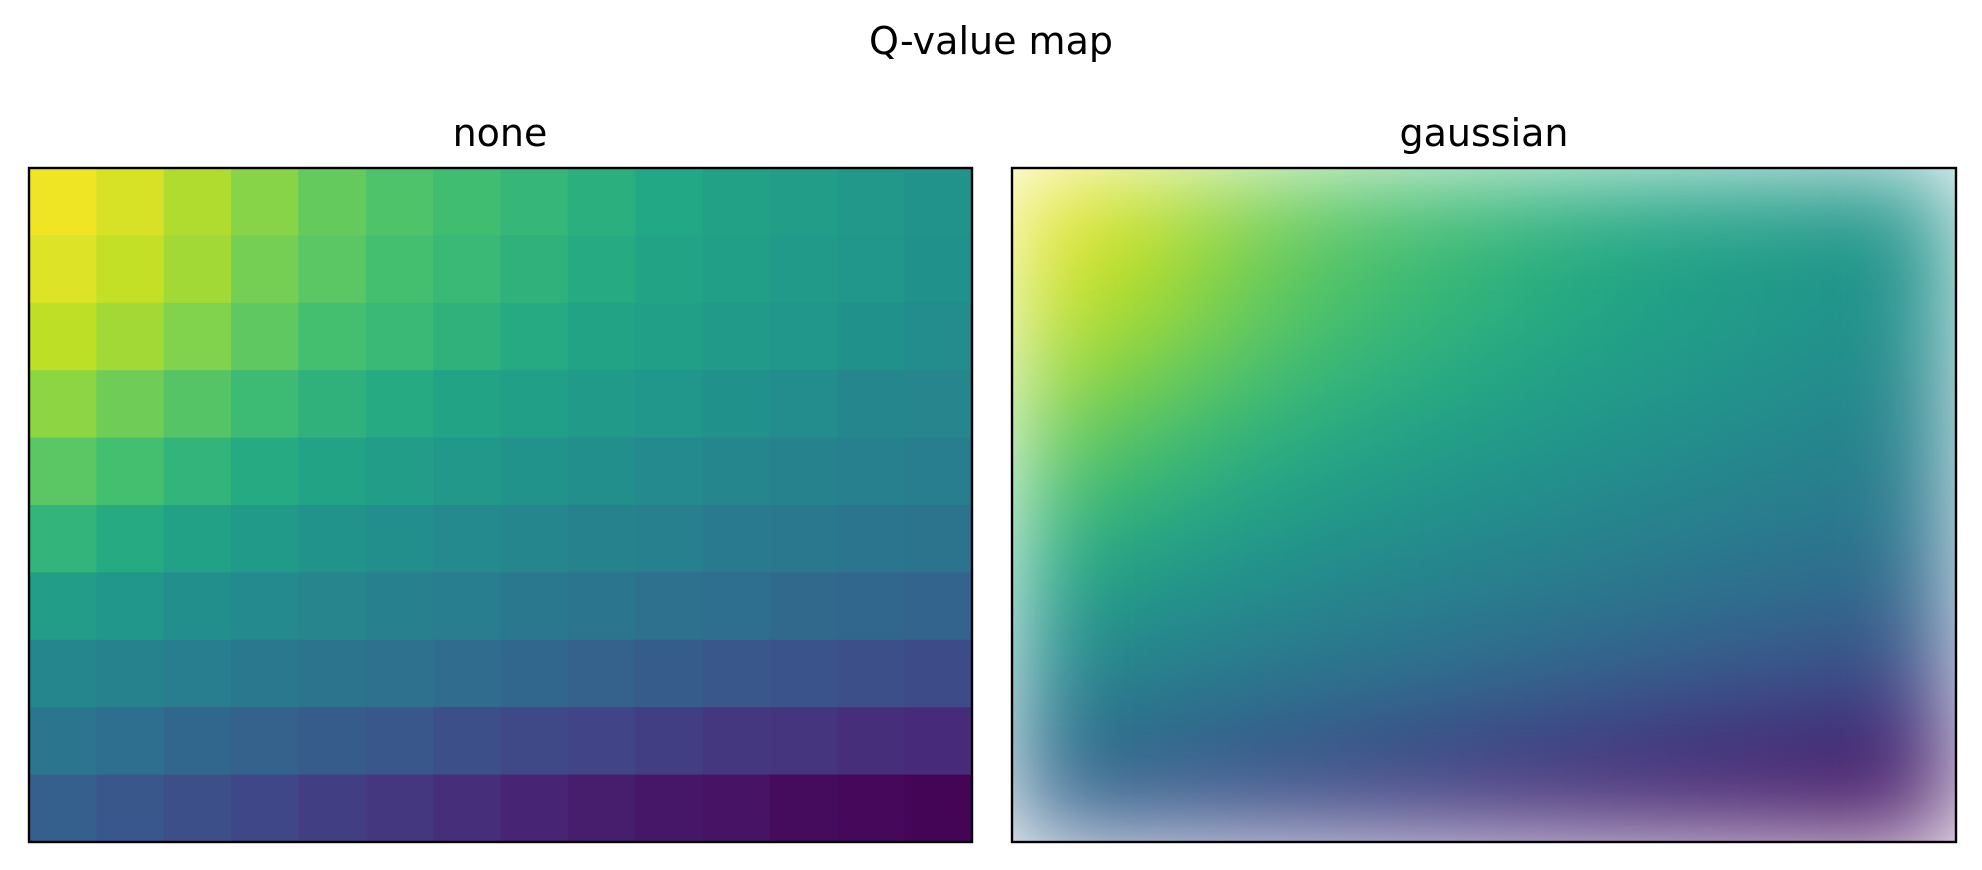 This screenshot has width=1982, height=870. Describe the element at coordinates (991, 41) in the screenshot. I see `chart-suptitle: Q-value map` at that location.